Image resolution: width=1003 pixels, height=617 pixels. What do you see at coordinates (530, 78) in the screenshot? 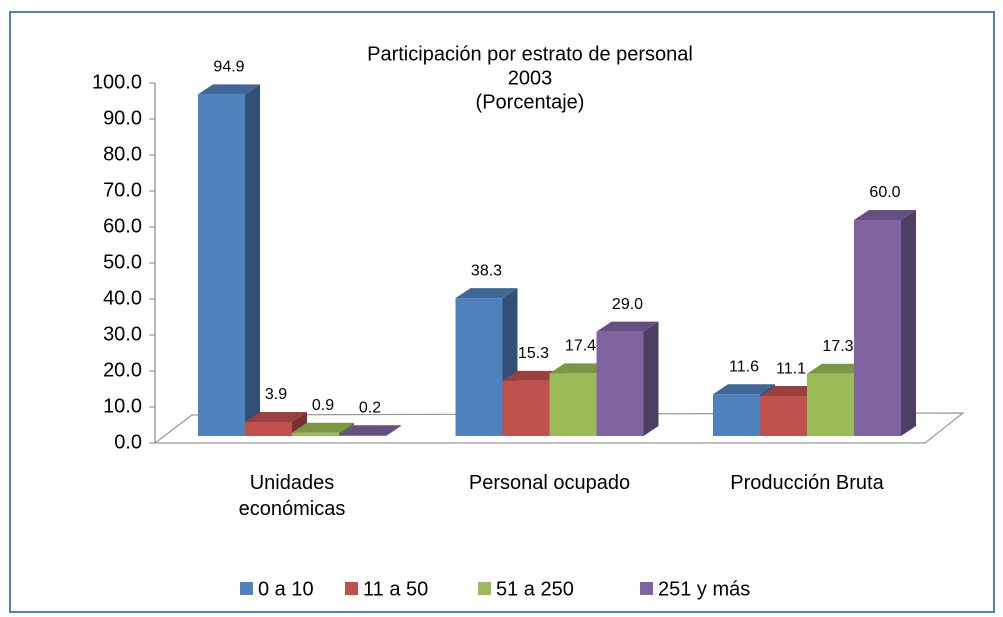
I see `chart-subtitle: 2003` at bounding box center [530, 78].